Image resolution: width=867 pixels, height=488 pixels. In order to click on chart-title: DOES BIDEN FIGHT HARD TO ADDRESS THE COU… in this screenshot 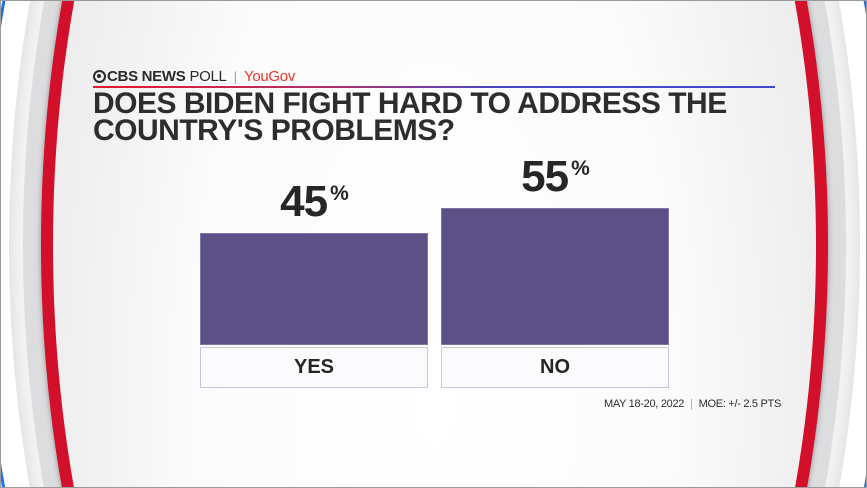, I will do `click(410, 117)`.